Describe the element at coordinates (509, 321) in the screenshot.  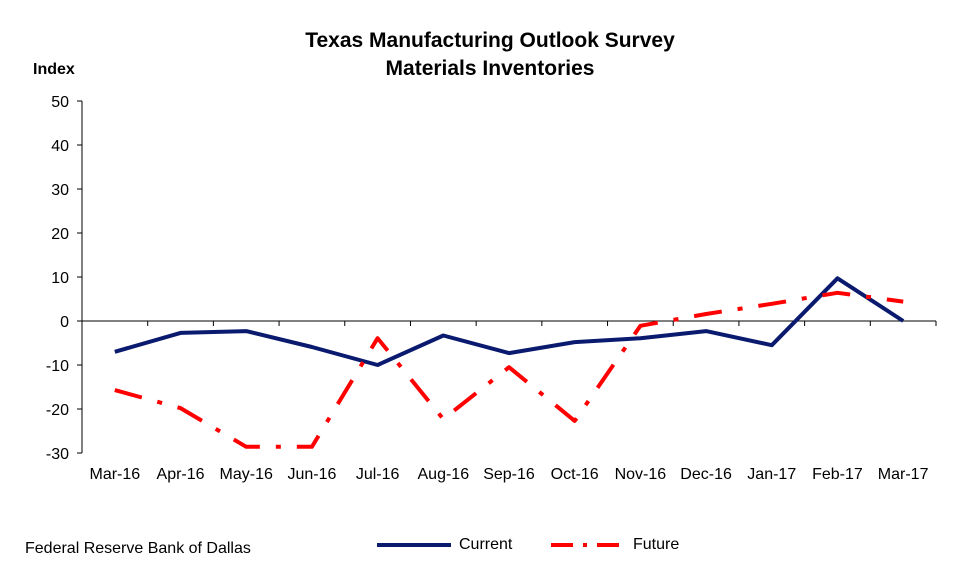
I see `series-line-current` at that location.